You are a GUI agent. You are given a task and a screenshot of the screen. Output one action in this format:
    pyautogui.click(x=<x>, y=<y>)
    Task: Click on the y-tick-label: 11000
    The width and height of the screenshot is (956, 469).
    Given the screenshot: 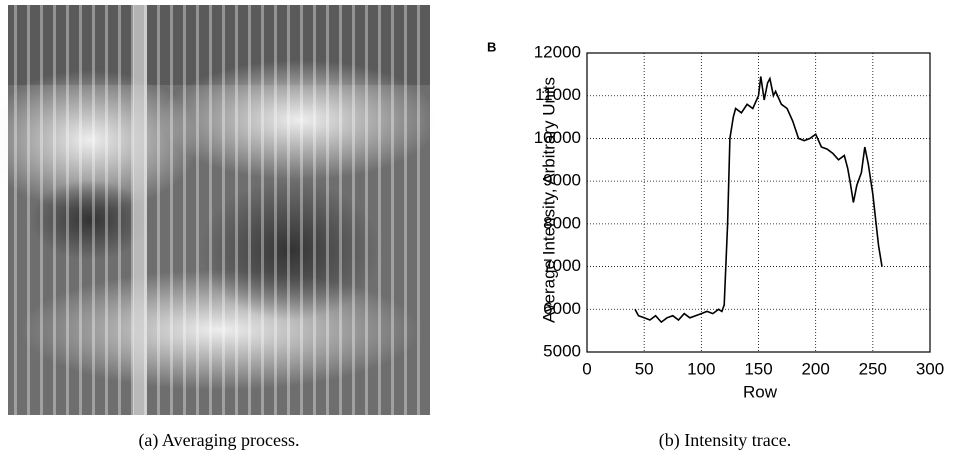 What is the action you would take?
    pyautogui.click(x=558, y=94)
    